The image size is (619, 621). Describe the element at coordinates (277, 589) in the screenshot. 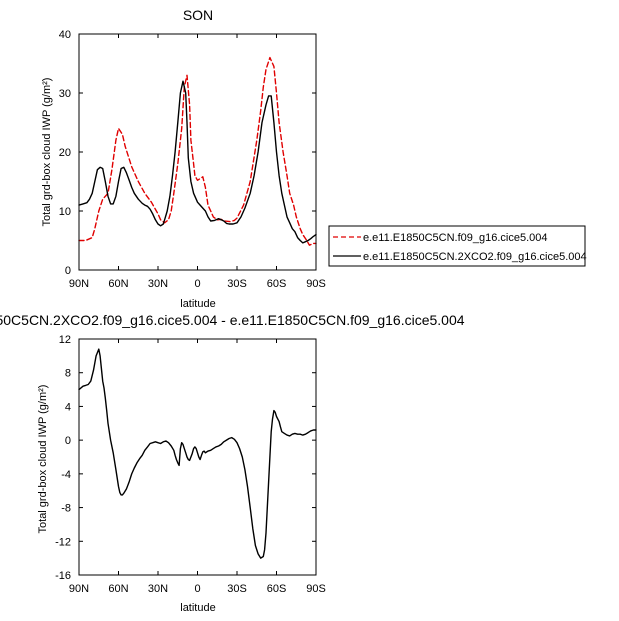

I see `bottom-x-tick-label: 60S` at that location.